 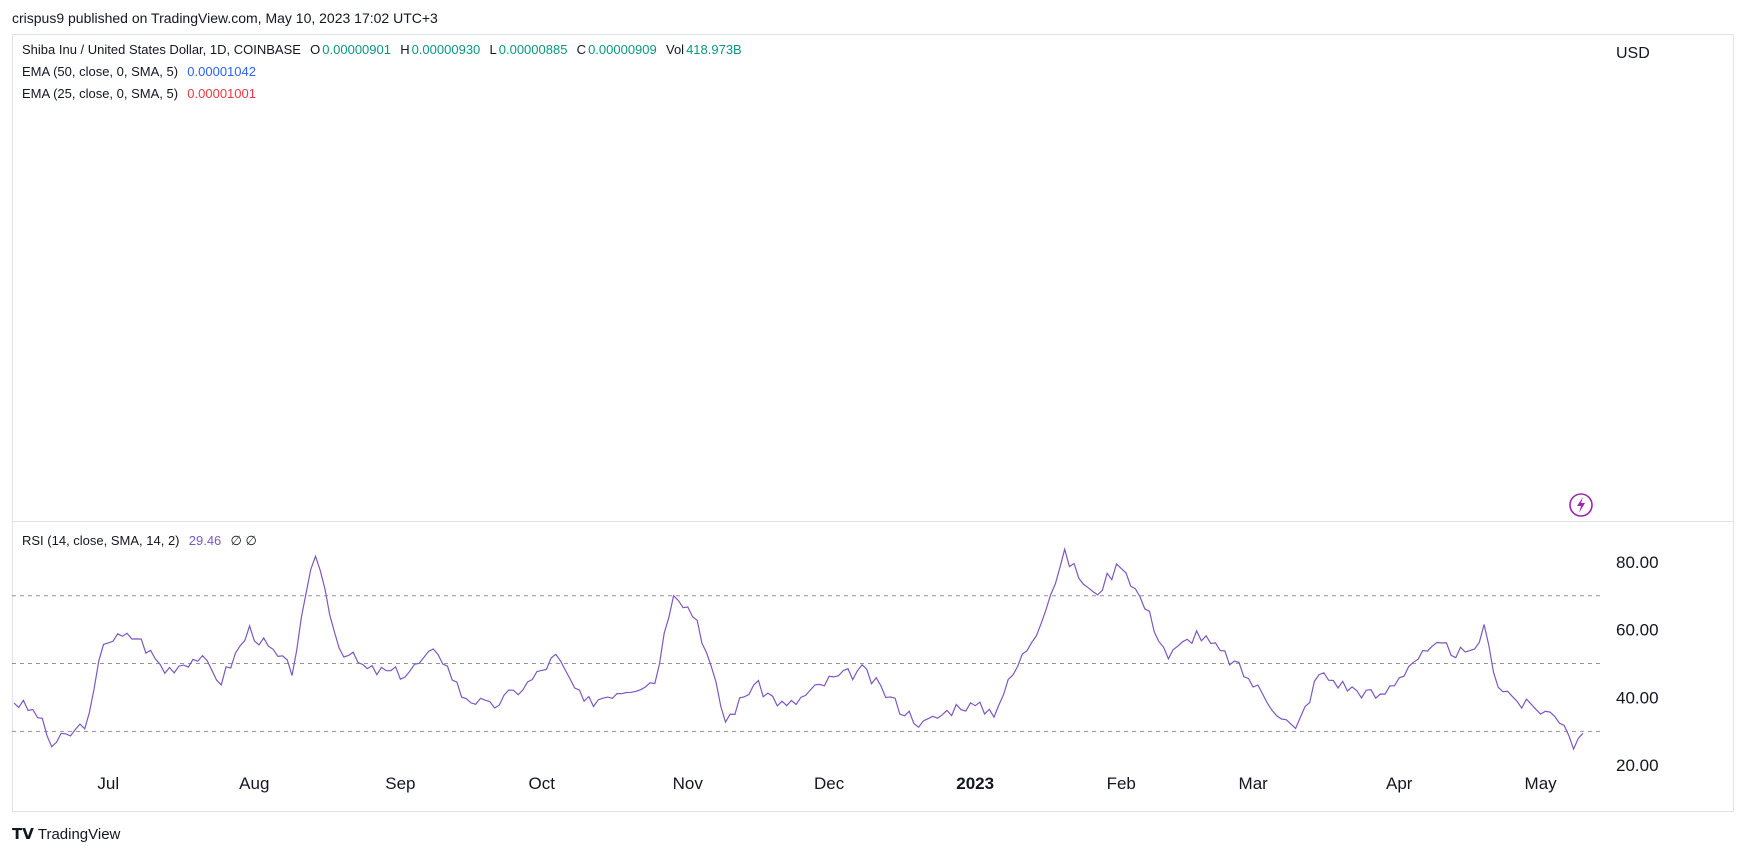 What do you see at coordinates (205, 540) in the screenshot?
I see `rsi-value: 29.46` at bounding box center [205, 540].